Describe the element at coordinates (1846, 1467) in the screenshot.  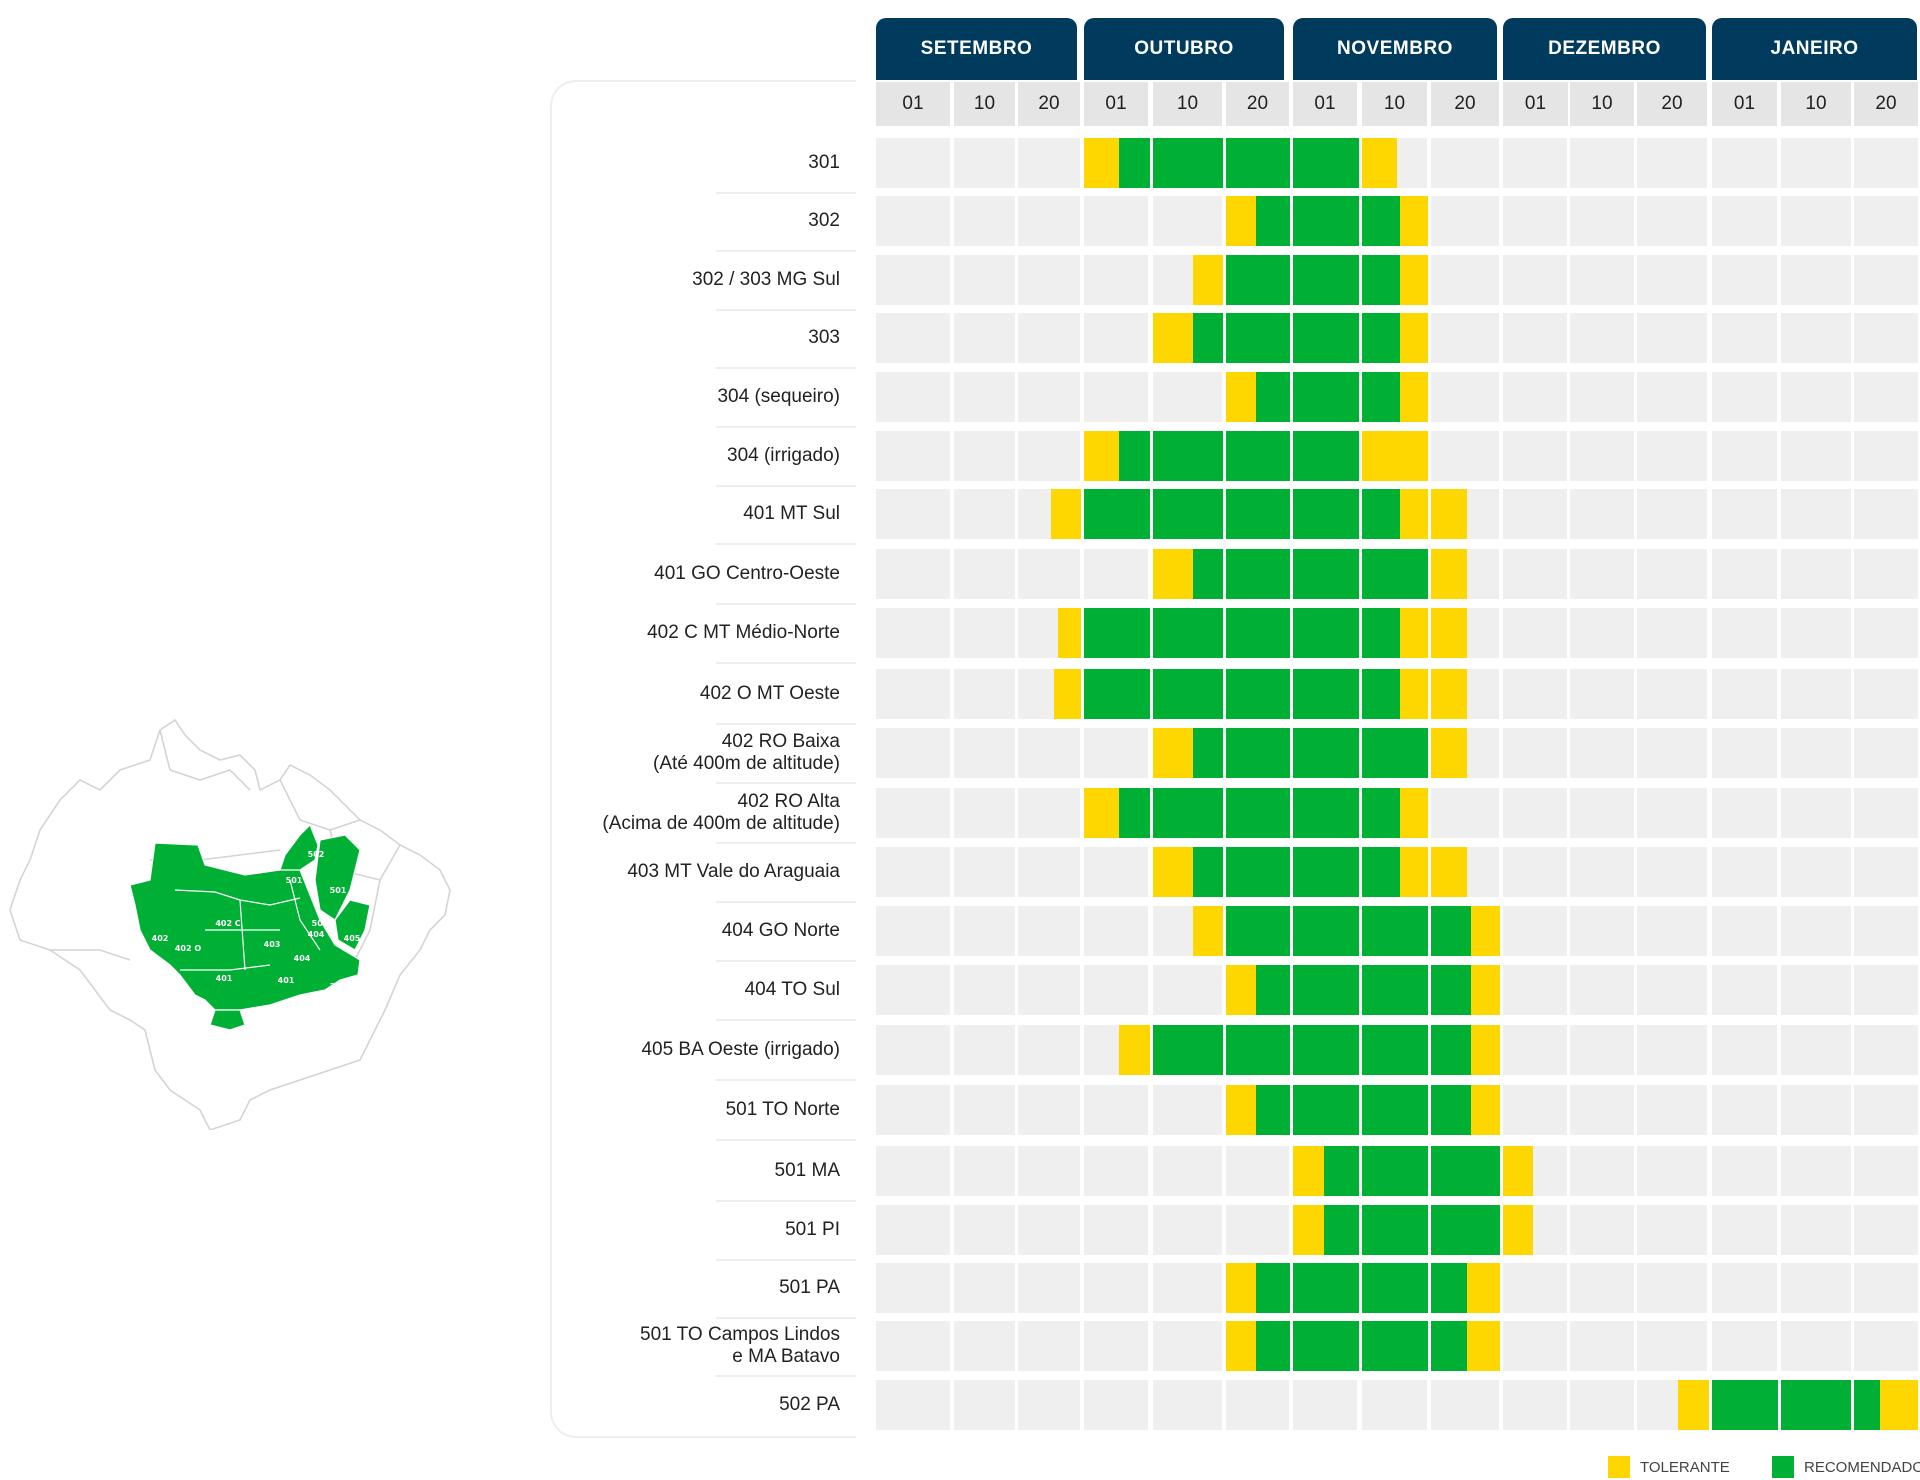
I see `legend-item: RECOMENDADO` at that location.